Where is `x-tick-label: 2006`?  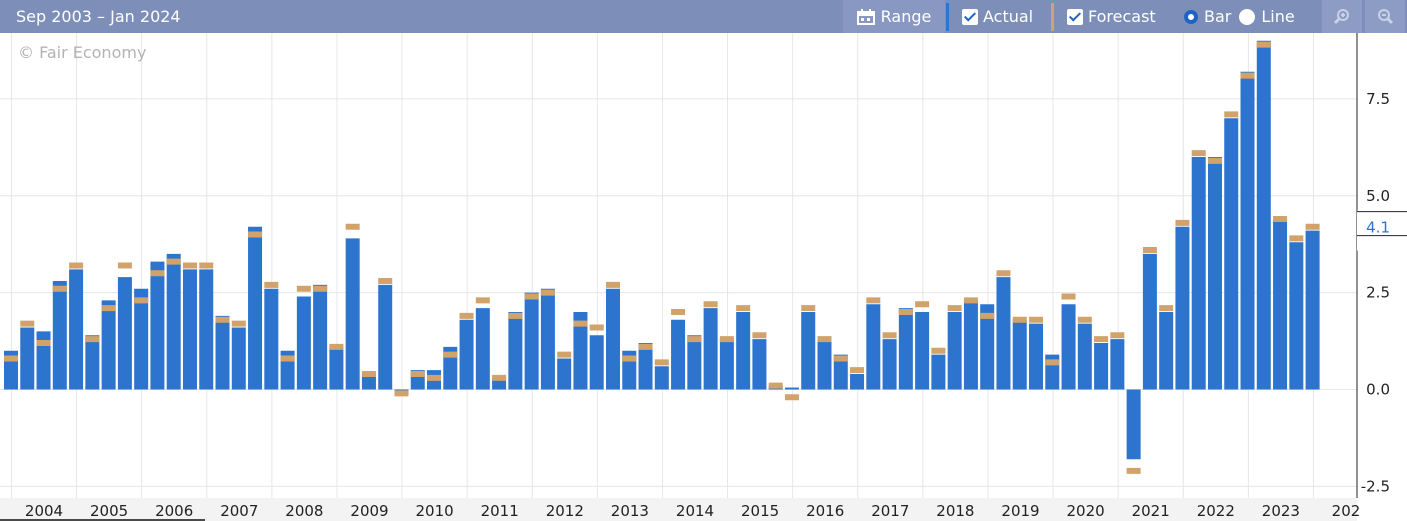 x-tick-label: 2006 is located at coordinates (174, 511).